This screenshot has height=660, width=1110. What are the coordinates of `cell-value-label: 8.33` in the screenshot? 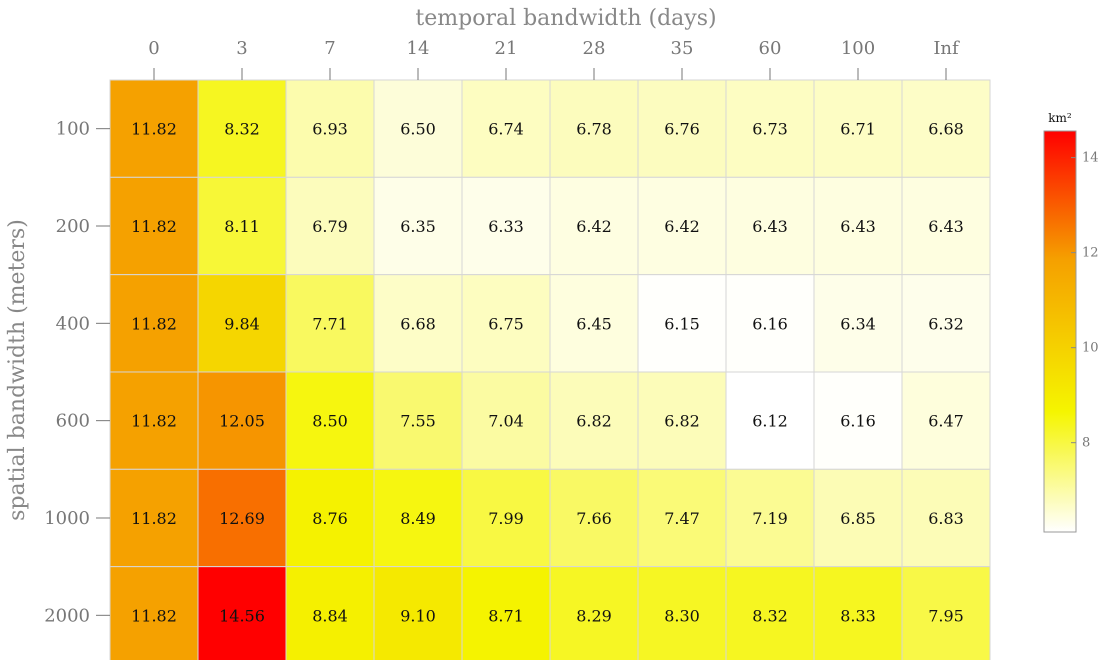 It's located at (858, 615).